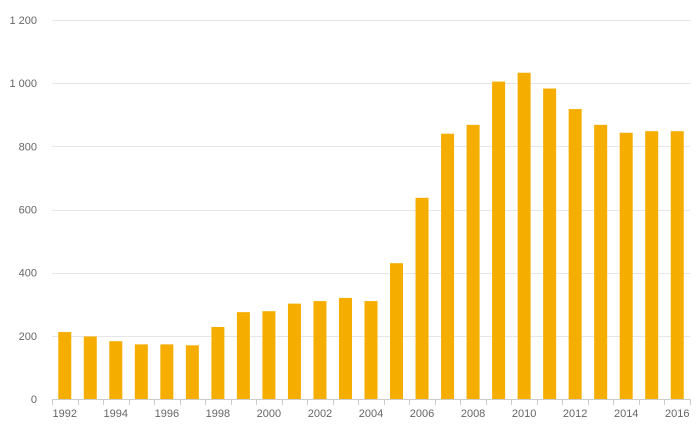 The width and height of the screenshot is (700, 433). Describe the element at coordinates (218, 362) in the screenshot. I see `bar-1998` at that location.